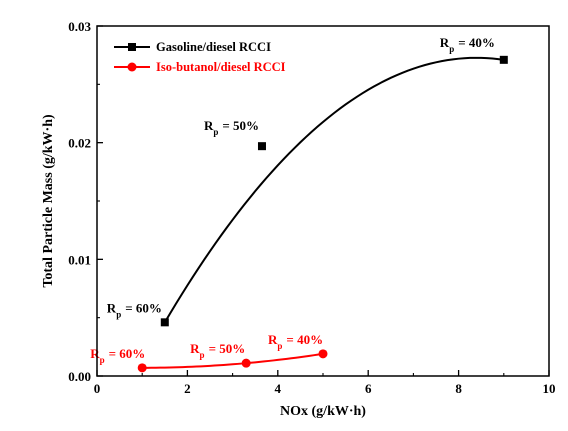  I want to click on legend-label-isobutanol: Iso-butanol/diesel RCCI, so click(221, 67).